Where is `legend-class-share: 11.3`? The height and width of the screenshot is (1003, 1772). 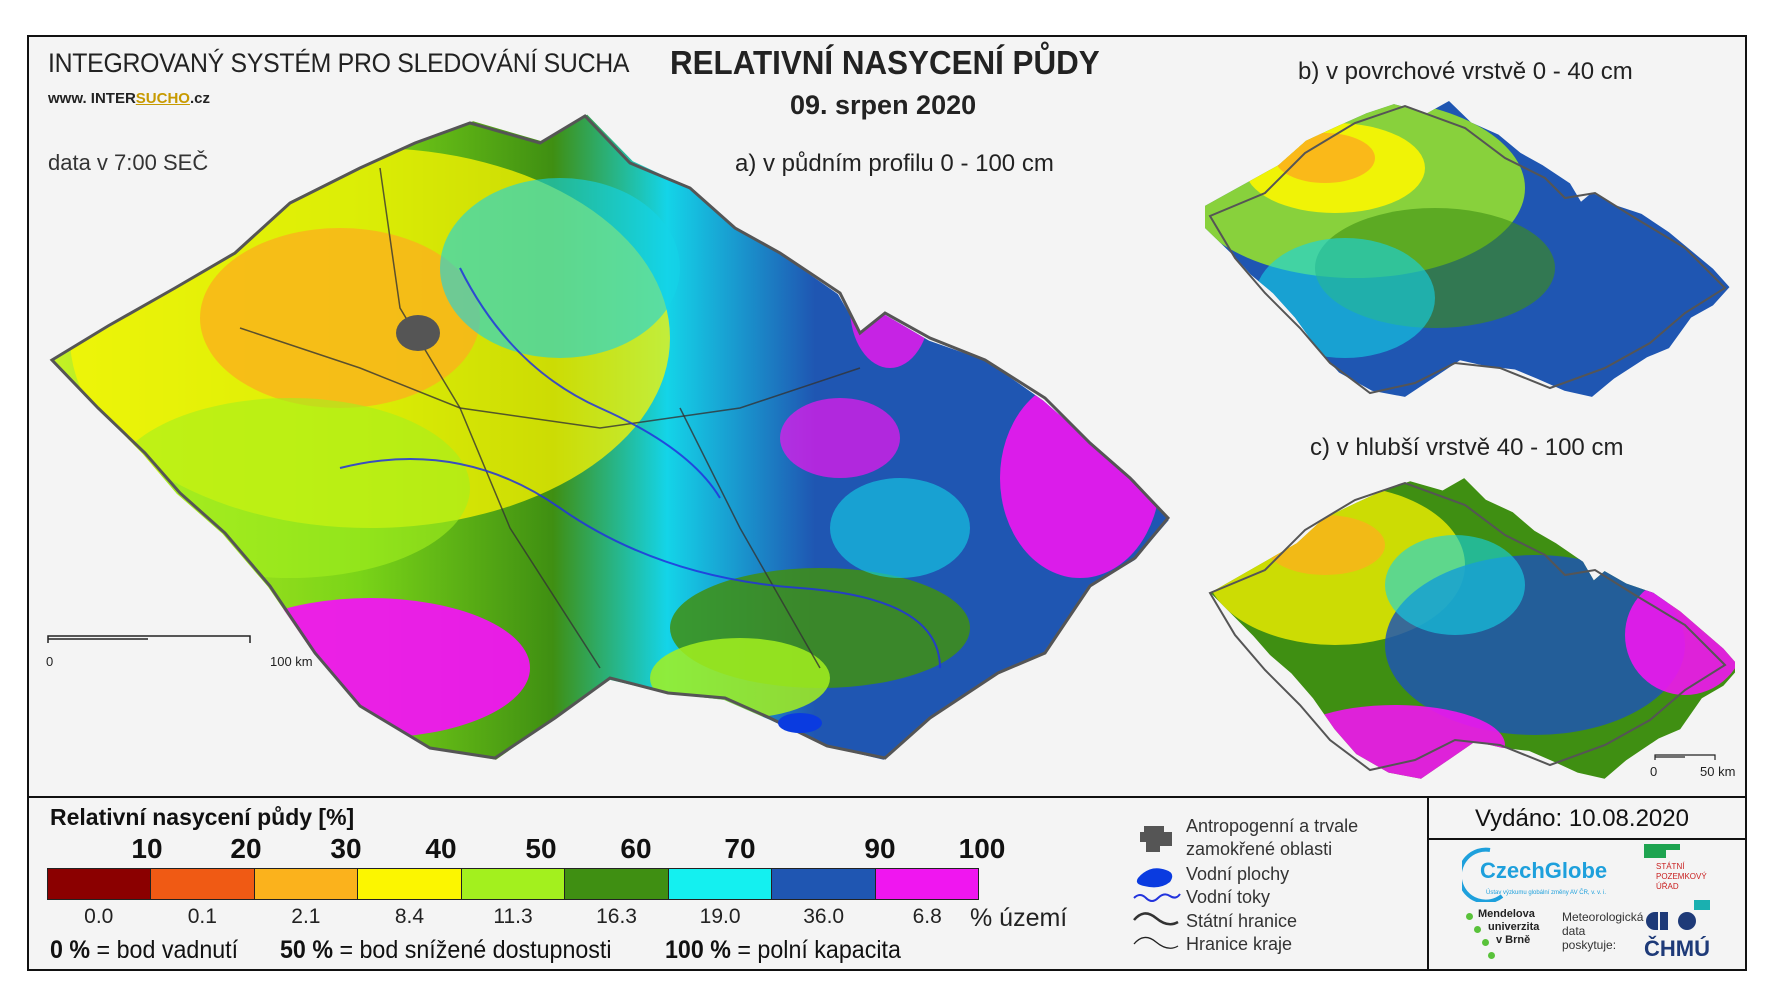
legend-class-share: 11.3 is located at coordinates (513, 916).